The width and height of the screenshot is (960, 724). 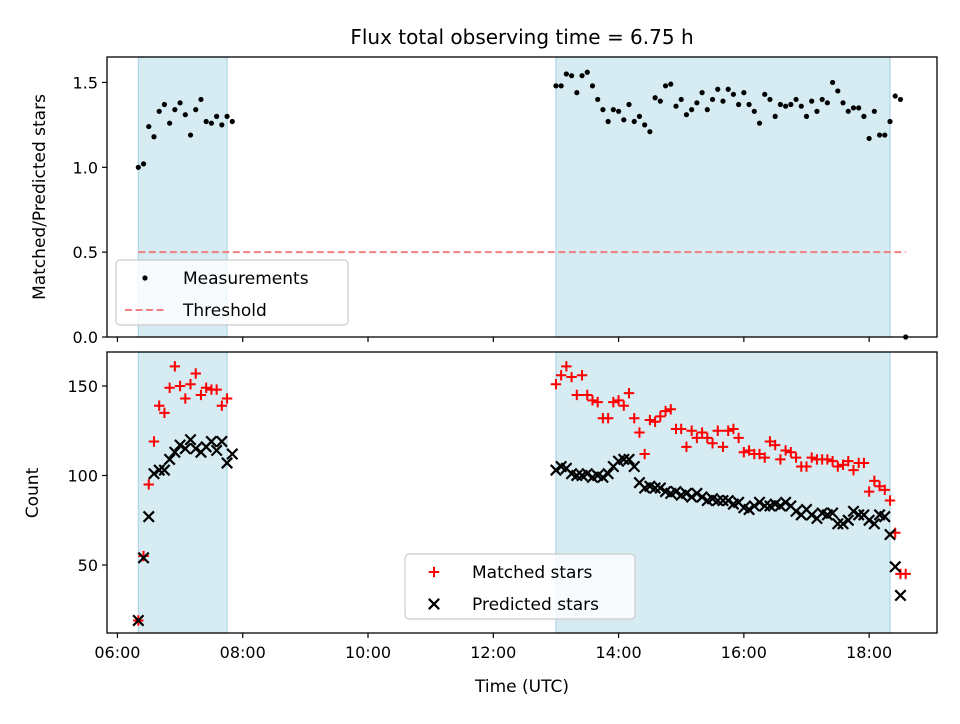 What do you see at coordinates (243, 652) in the screenshot?
I see `x-tick-label: 08:00` at bounding box center [243, 652].